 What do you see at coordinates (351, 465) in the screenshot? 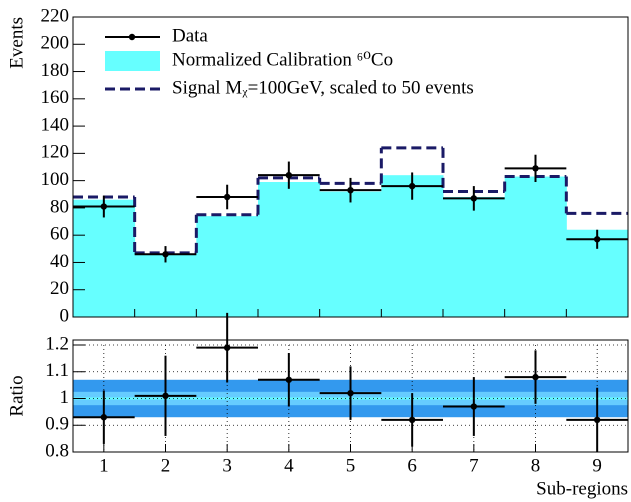
I see `x-tick-label: 5` at bounding box center [351, 465].